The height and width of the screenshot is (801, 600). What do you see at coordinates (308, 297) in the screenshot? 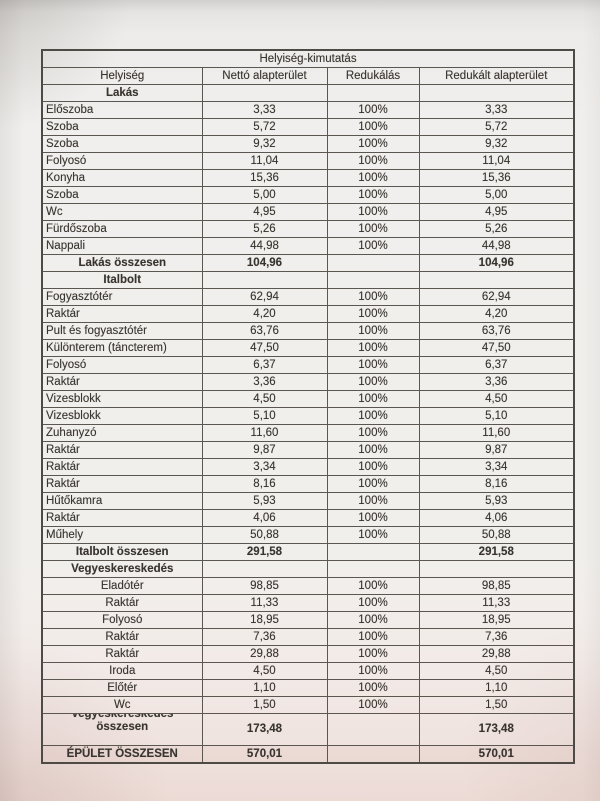
I see `table-row: Fogyasztótér 62,94 100% 62,94` at bounding box center [308, 297].